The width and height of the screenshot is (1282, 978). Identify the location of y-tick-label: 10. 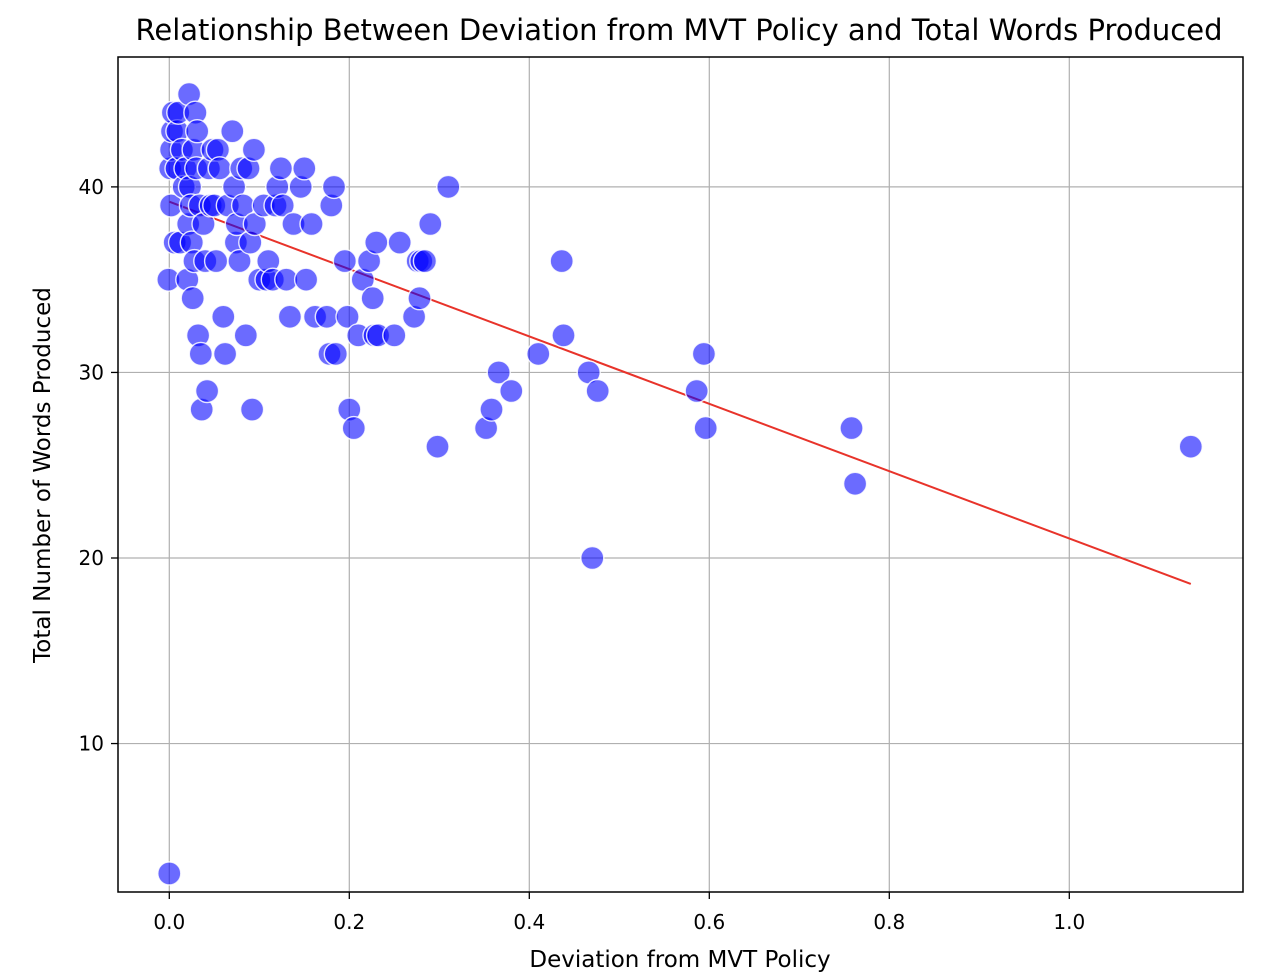
(91, 744).